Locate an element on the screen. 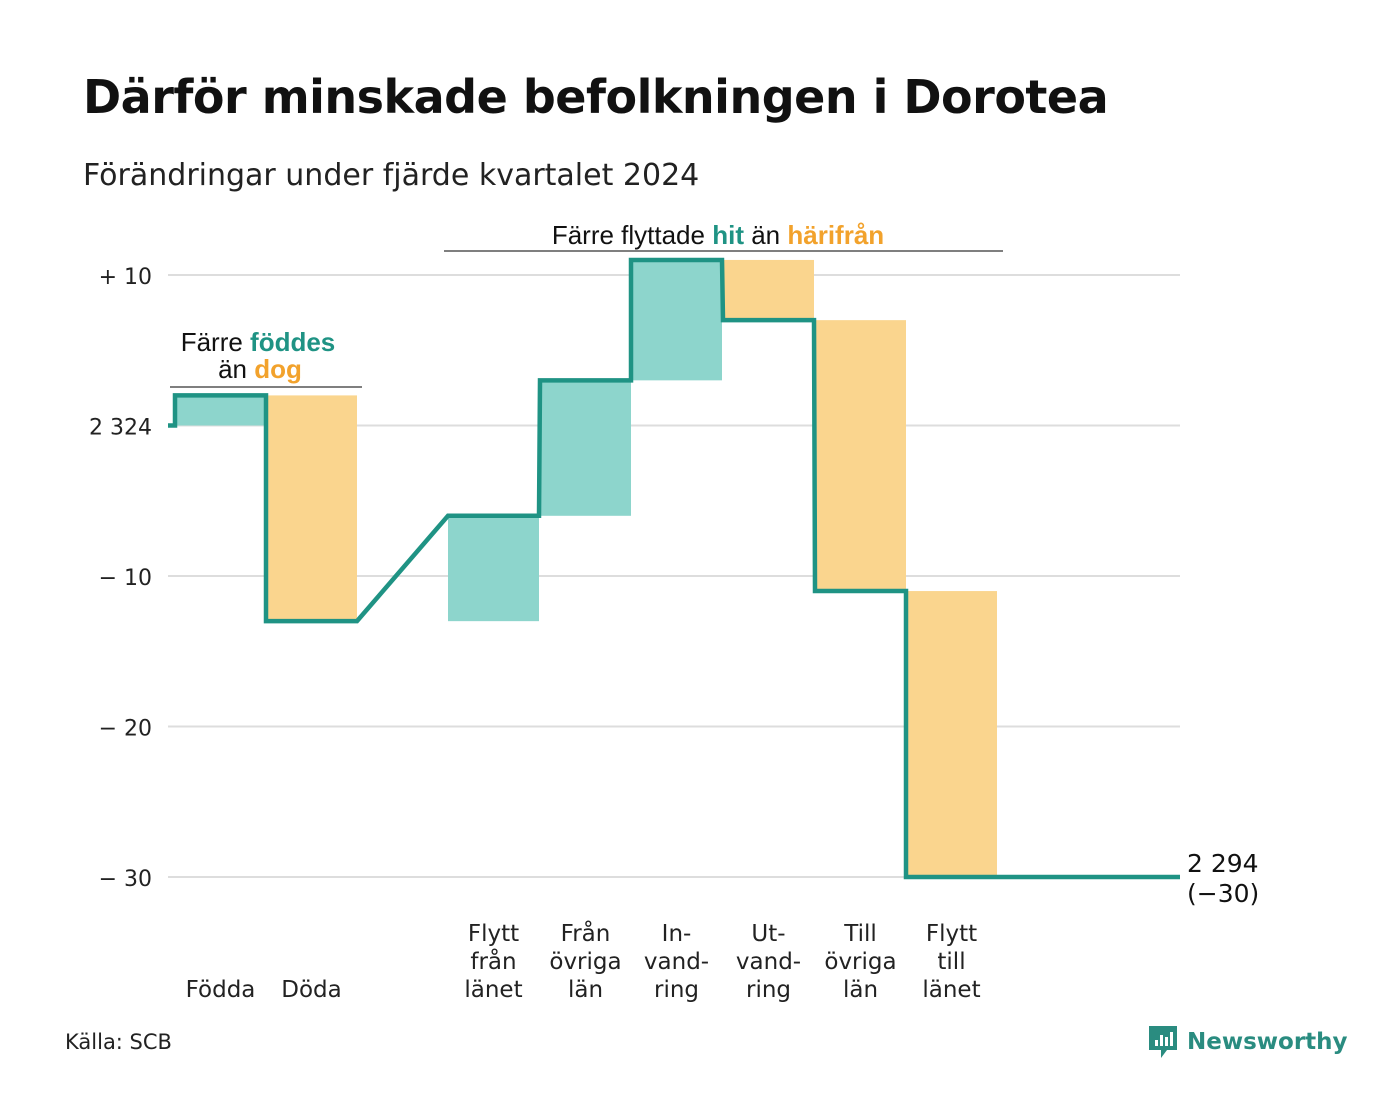 This screenshot has height=1120, width=1400. category-label: Ut-vand-ring is located at coordinates (768, 962).